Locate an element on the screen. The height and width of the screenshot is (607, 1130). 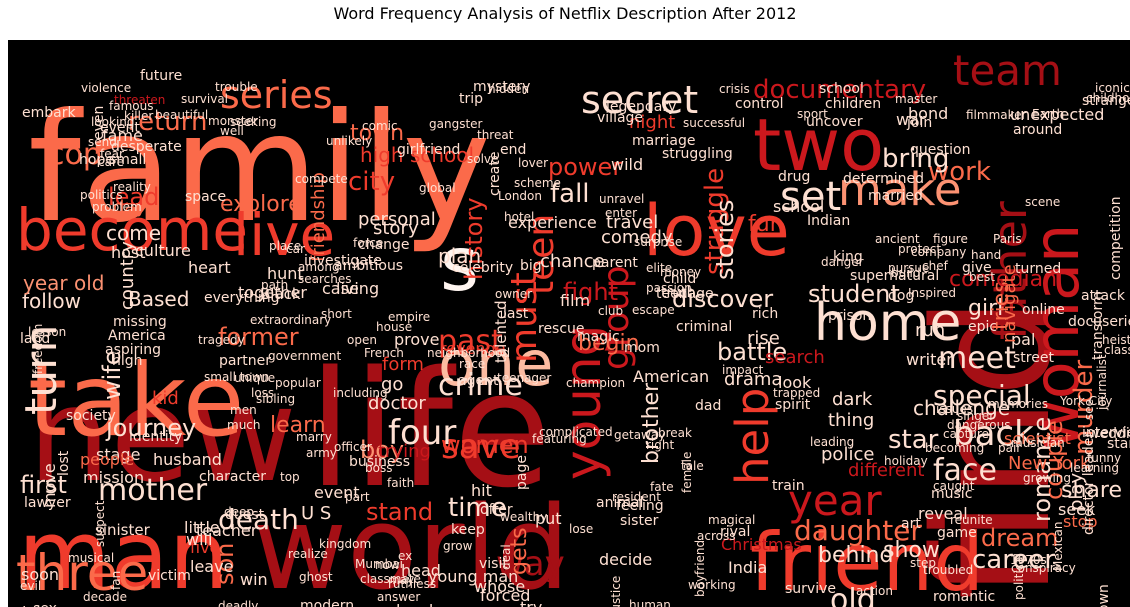
word-surprise: surprise is located at coordinates (658, 242).